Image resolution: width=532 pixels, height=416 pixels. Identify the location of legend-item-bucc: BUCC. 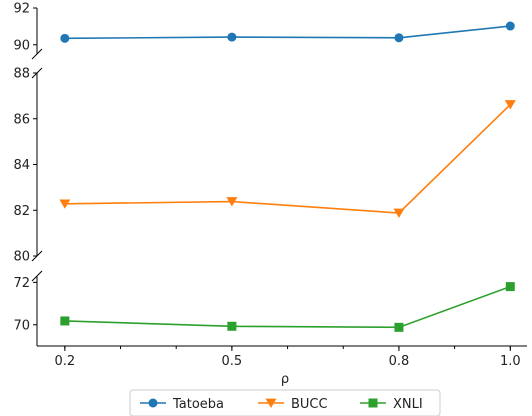
(293, 404).